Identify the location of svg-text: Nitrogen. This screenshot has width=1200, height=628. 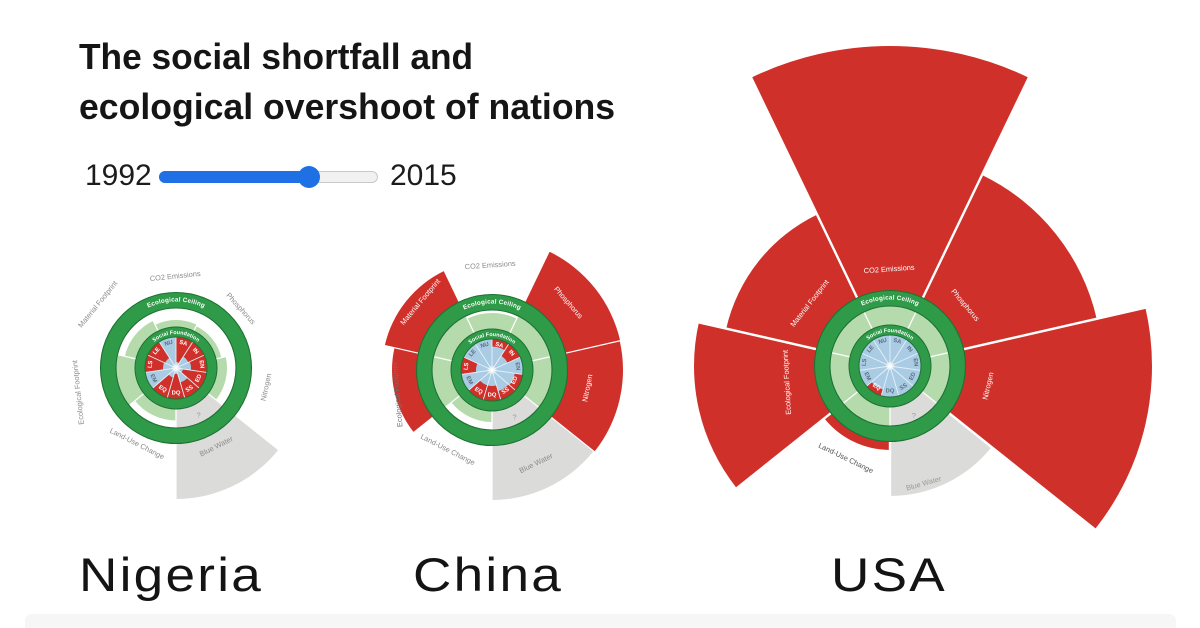
(266, 387).